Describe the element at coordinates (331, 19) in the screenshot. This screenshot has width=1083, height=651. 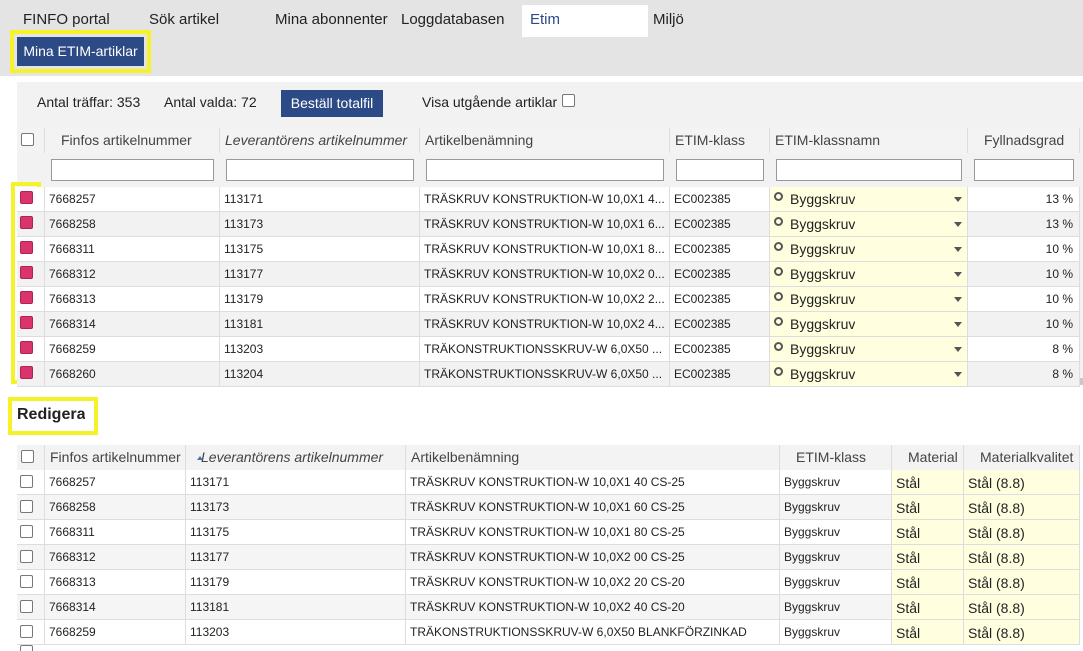
I see `nav-tab: Mina abonnenter` at that location.